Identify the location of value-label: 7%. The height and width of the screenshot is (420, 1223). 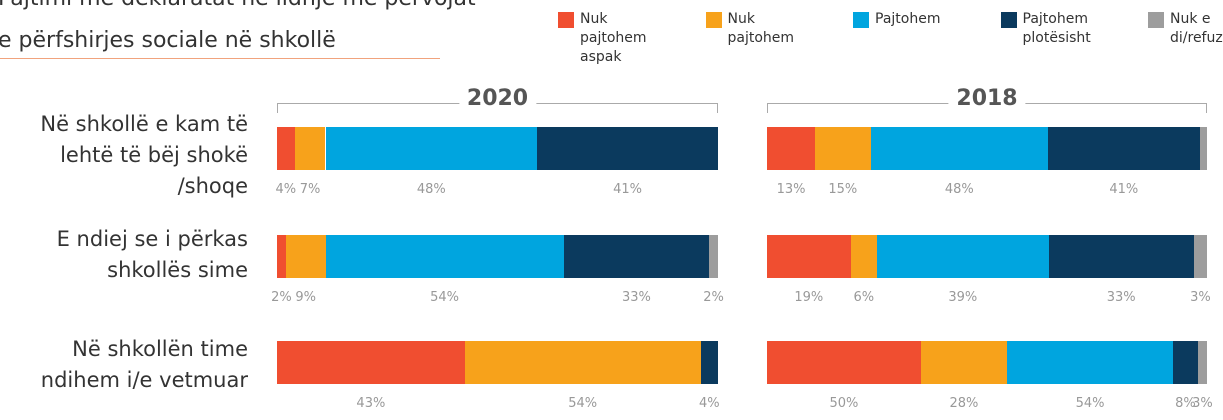
(310, 189).